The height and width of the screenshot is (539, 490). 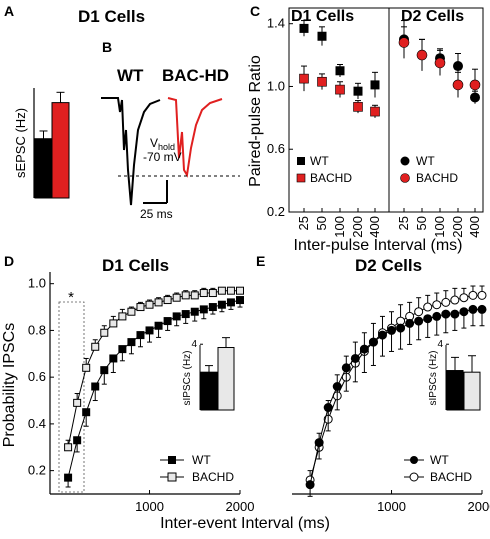 I want to click on panel-d-ylabel: Probability IPSCs, so click(x=9, y=385).